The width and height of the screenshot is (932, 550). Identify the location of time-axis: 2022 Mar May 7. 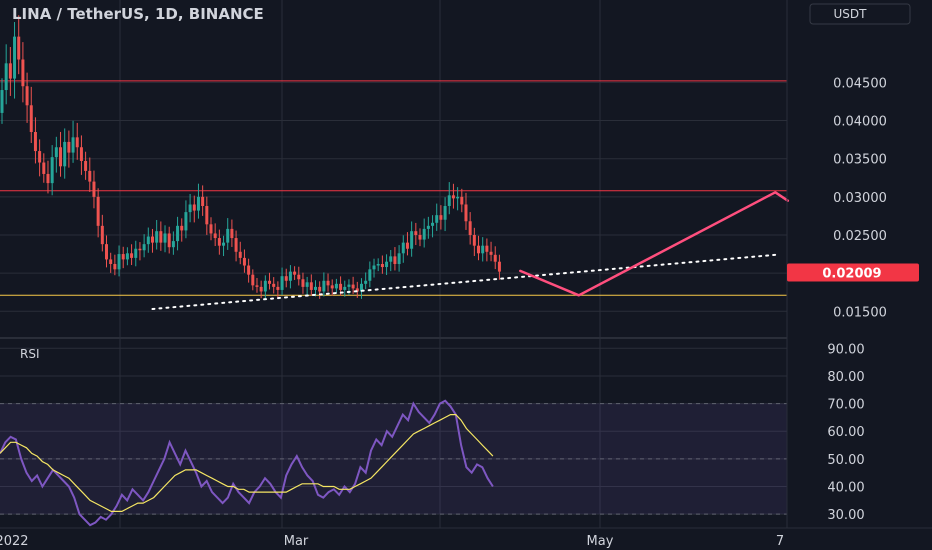
(392, 541).